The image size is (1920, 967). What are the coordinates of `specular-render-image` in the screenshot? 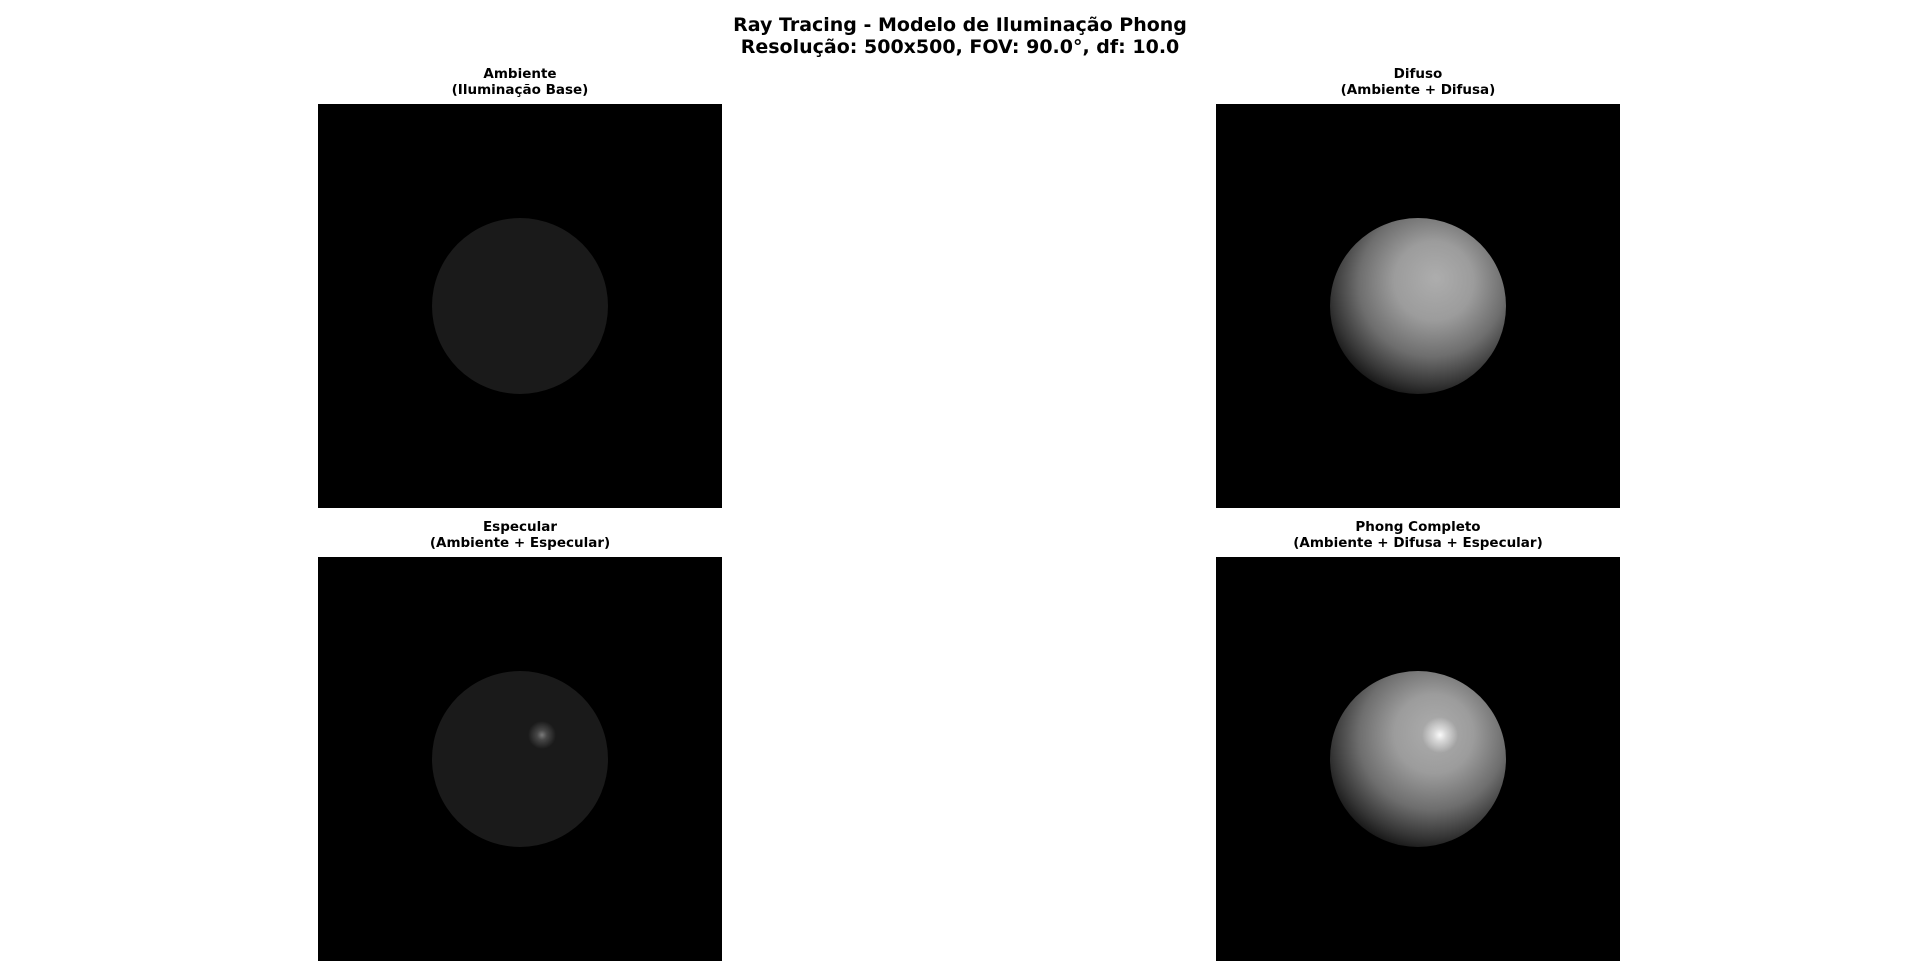 It's located at (520, 759).